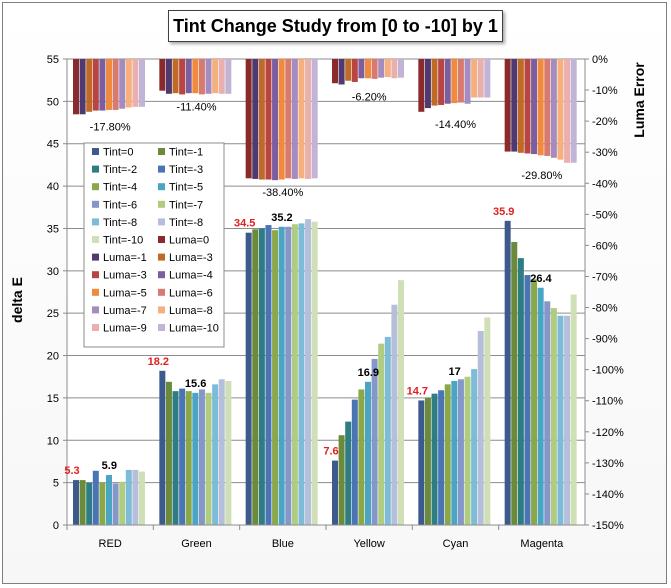 Image resolution: width=671 pixels, height=588 pixels. I want to click on y2-tick-label: -140%, so click(608, 495).